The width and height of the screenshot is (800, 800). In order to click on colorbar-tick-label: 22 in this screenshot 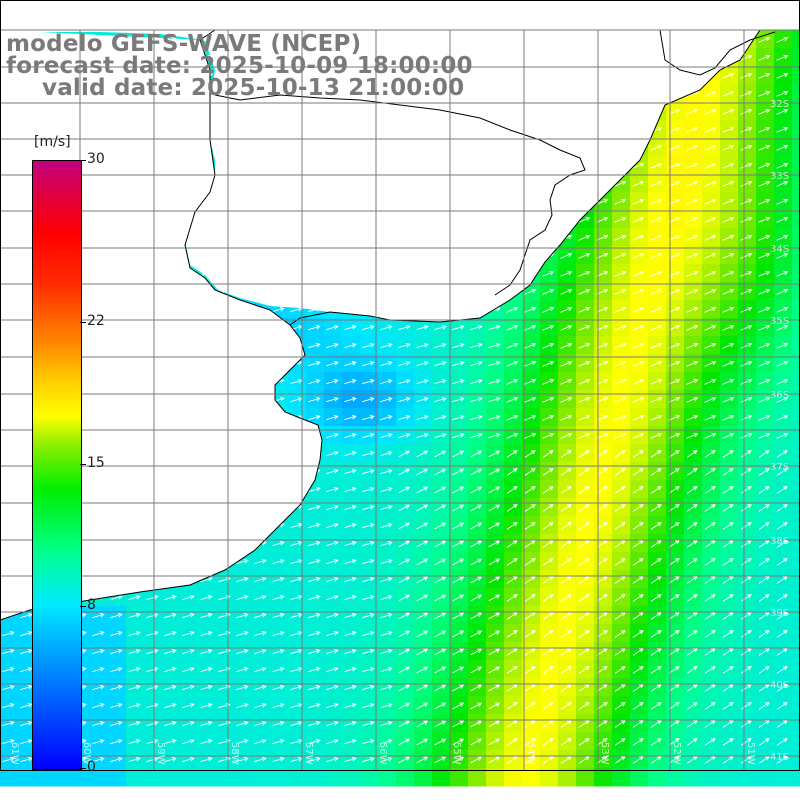, I will do `click(96, 321)`.